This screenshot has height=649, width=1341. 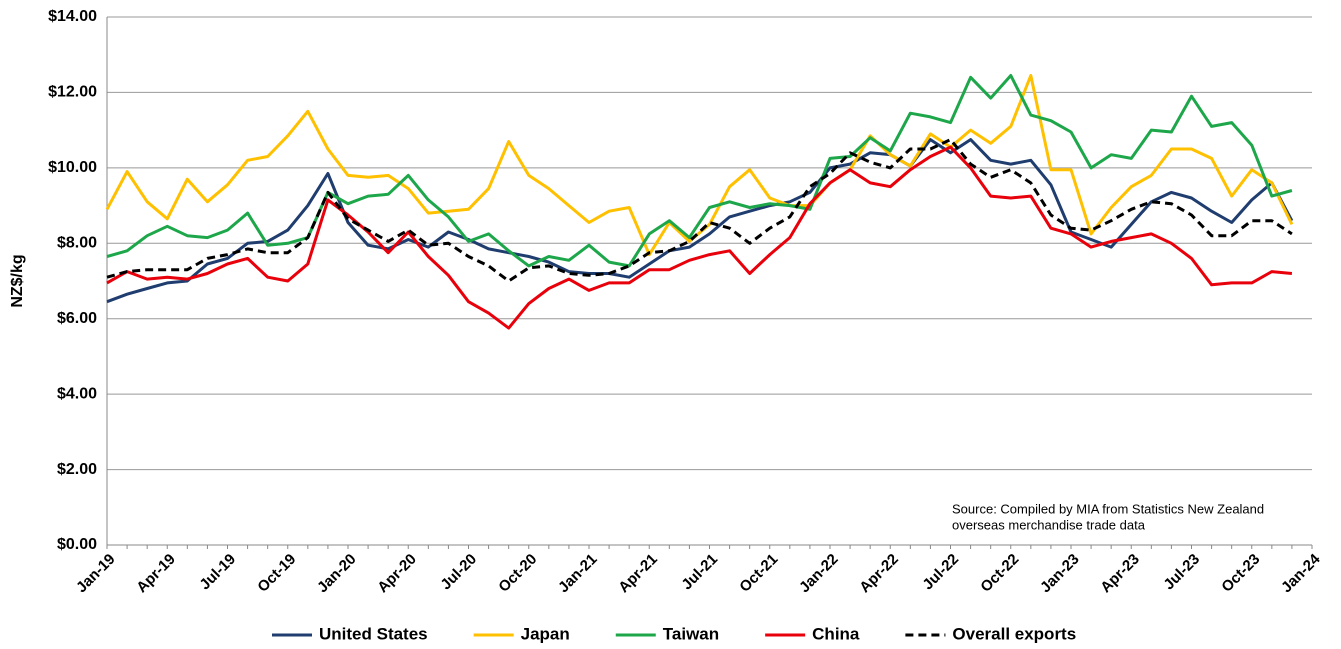 I want to click on x-tick-label: Apr-19, so click(x=156, y=574).